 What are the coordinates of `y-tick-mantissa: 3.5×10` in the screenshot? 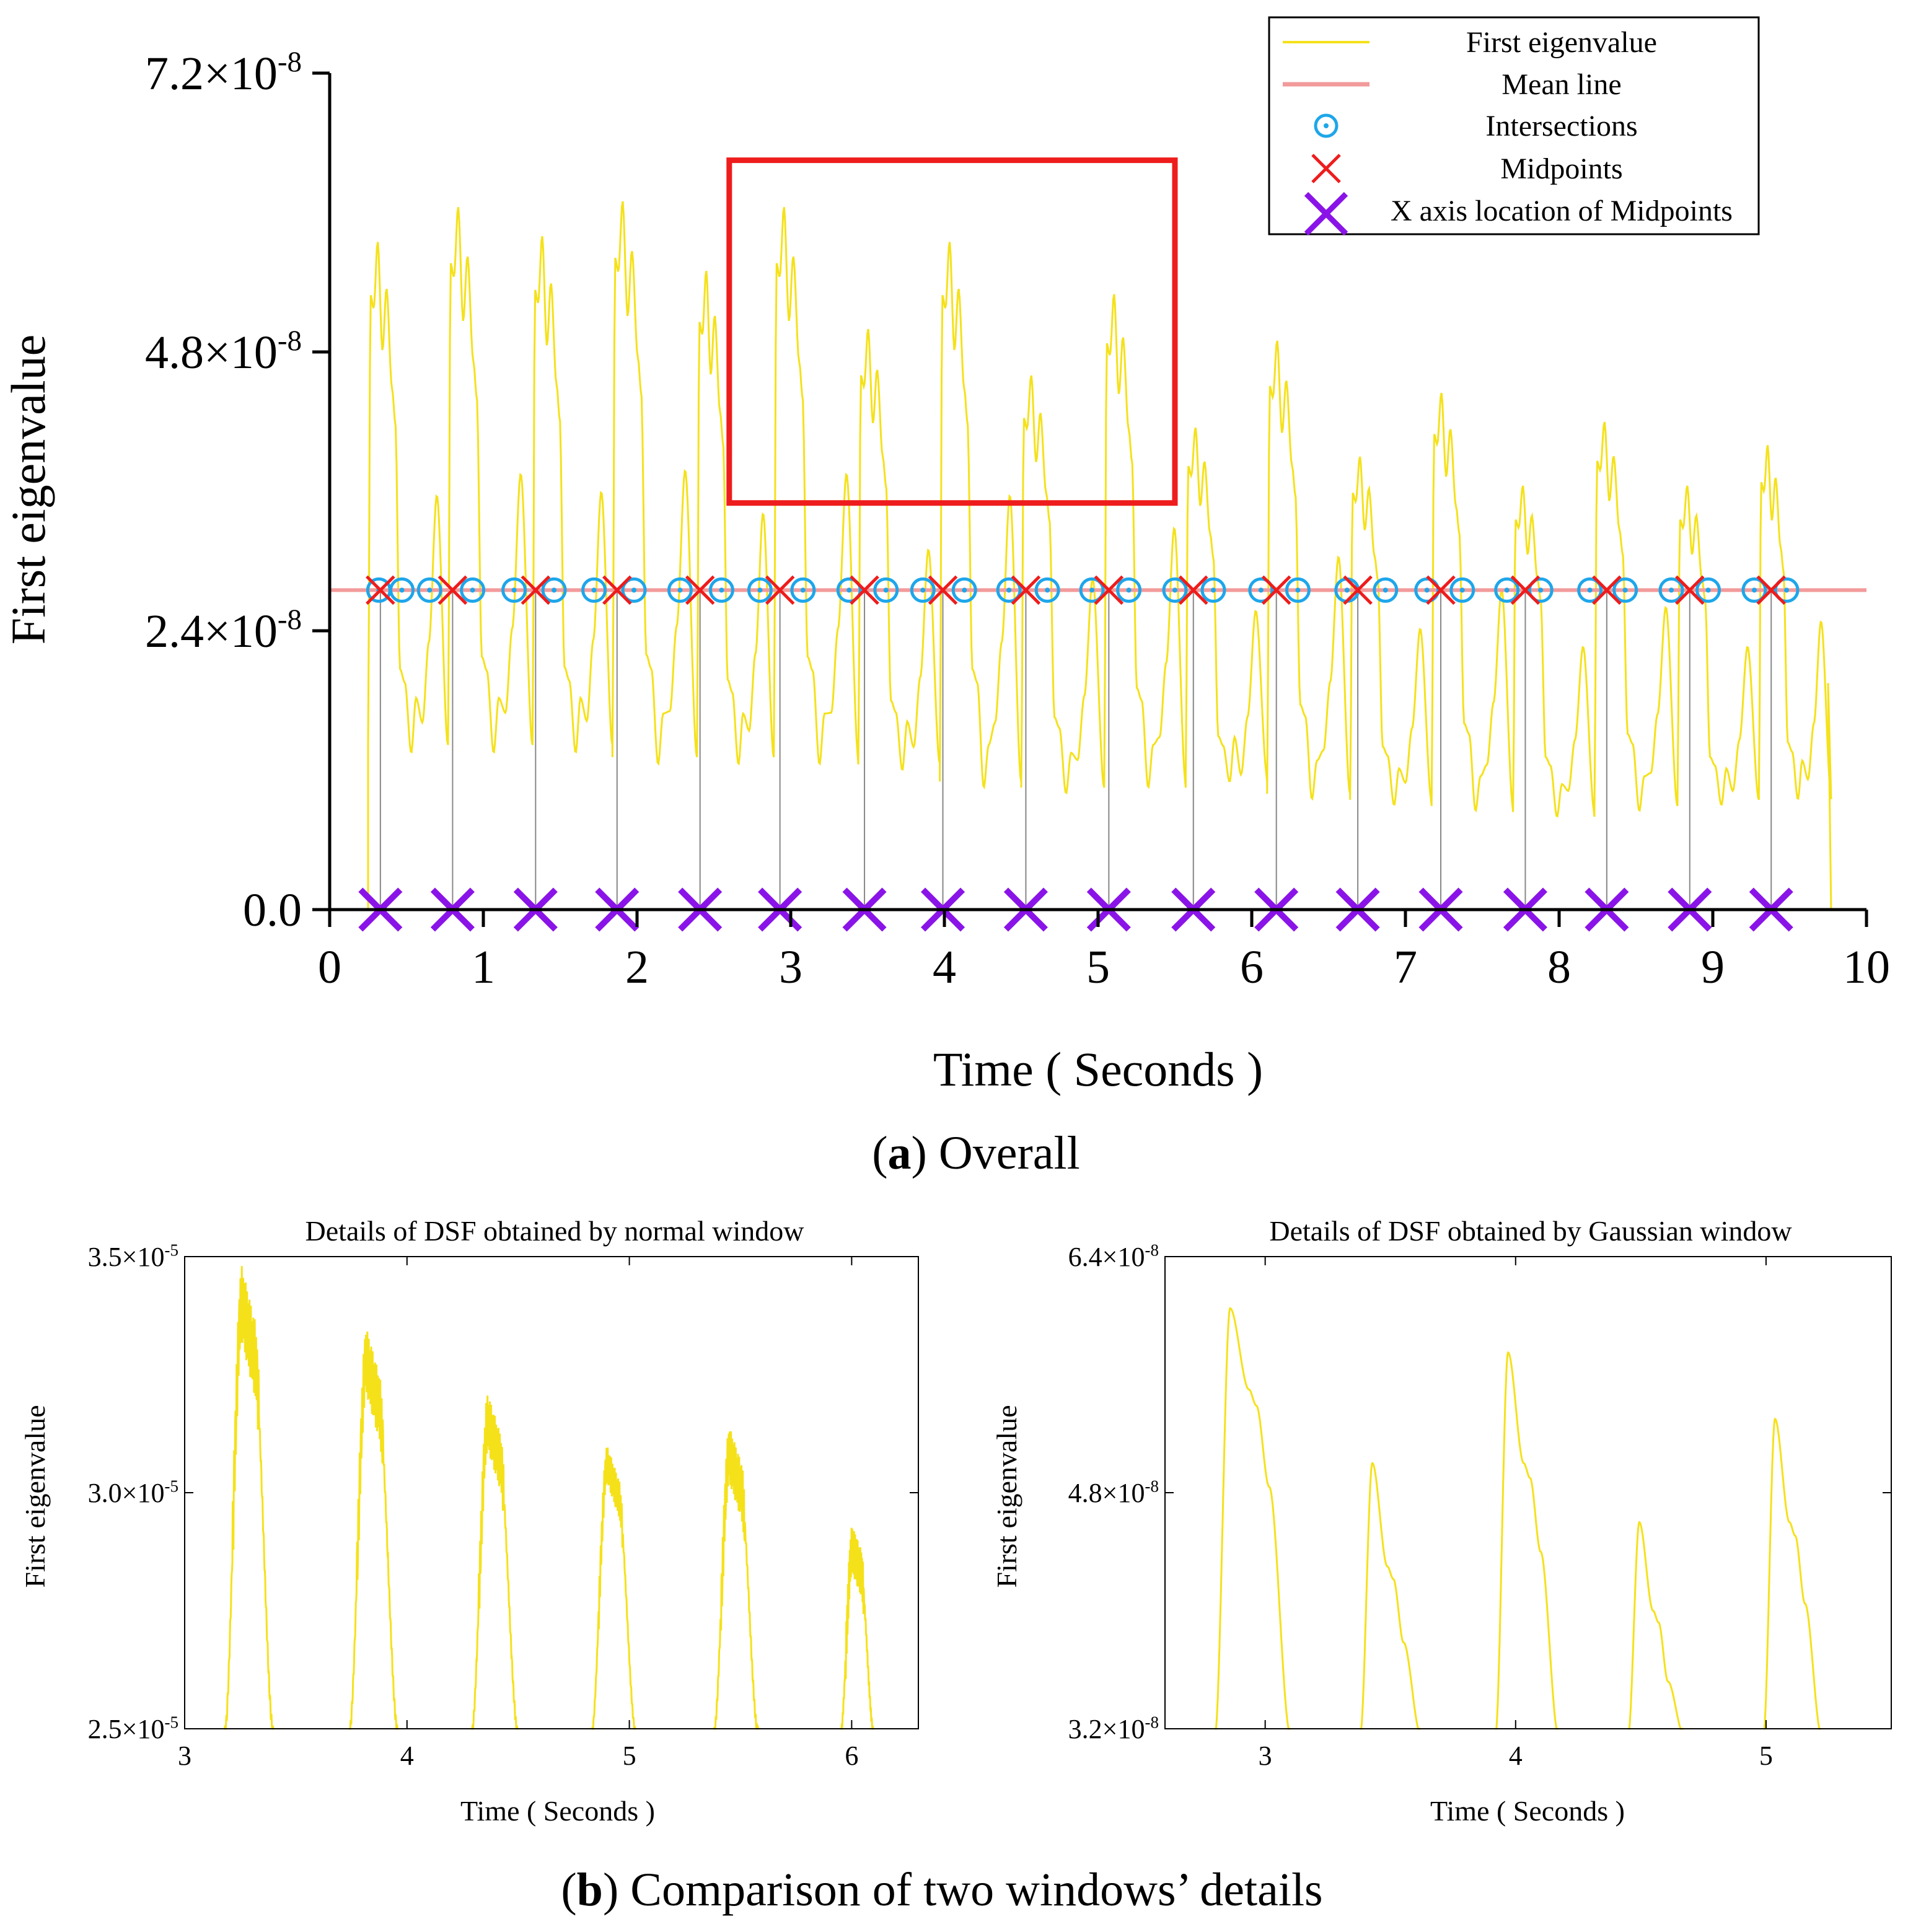 It's located at (126, 1257).